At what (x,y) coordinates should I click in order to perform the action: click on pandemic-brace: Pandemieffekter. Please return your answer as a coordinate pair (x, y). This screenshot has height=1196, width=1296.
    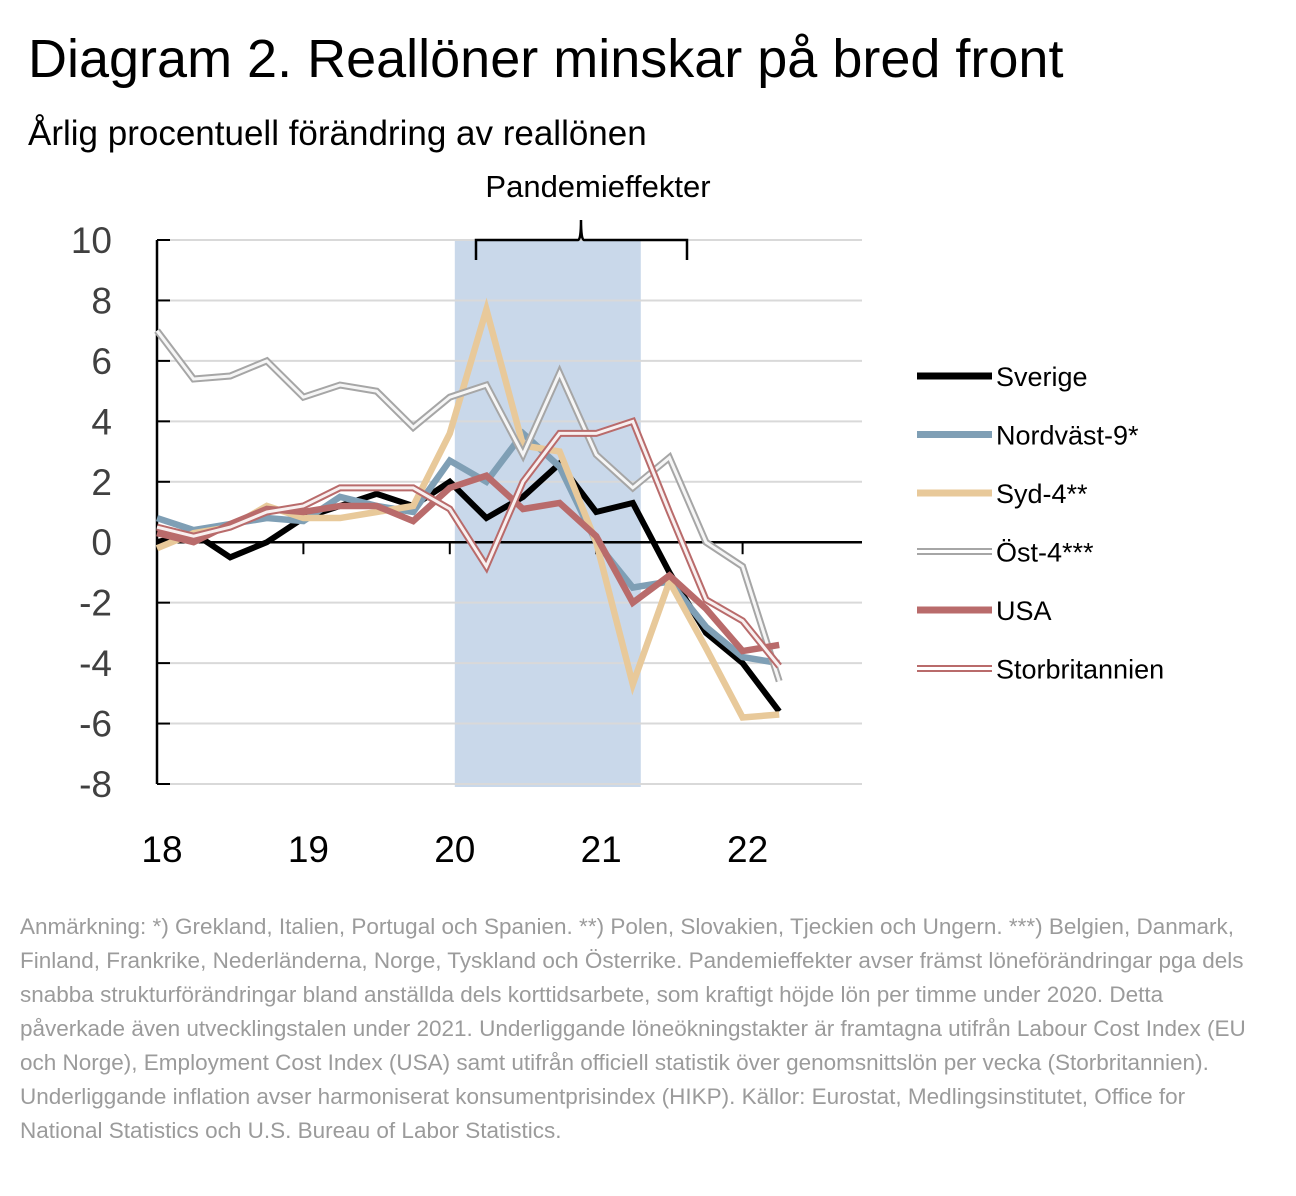
    Looking at the image, I should click on (592, 214).